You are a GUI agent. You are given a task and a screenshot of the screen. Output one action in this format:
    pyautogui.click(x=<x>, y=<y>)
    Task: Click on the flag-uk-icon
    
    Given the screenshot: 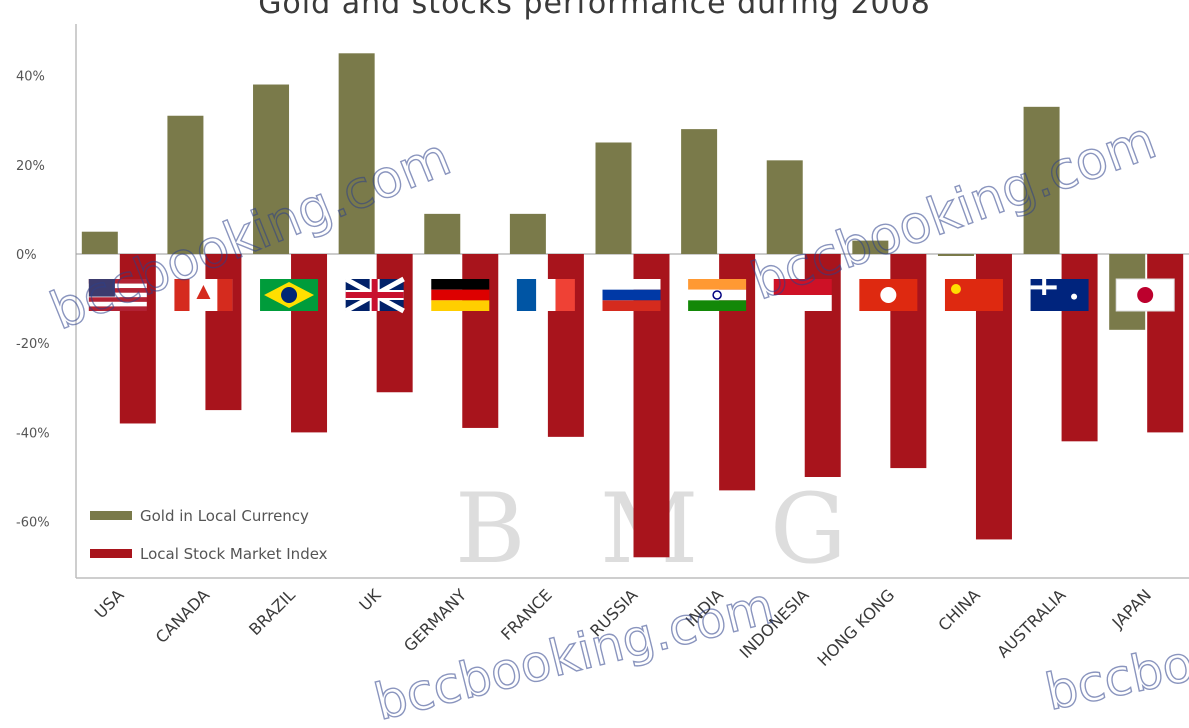 What is the action you would take?
    pyautogui.click(x=374, y=295)
    